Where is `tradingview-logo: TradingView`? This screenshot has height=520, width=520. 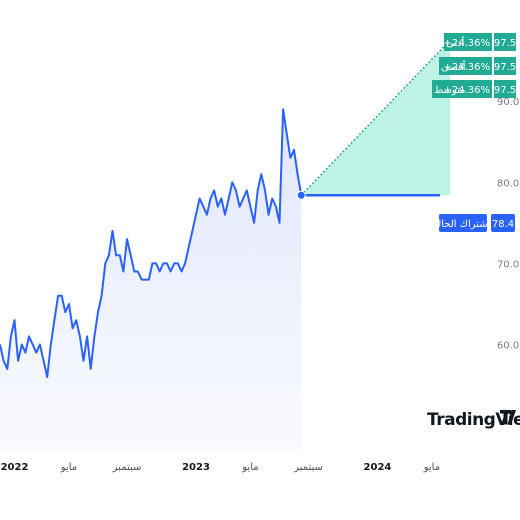
tradingview-logo: TradingView is located at coordinates (473, 420).